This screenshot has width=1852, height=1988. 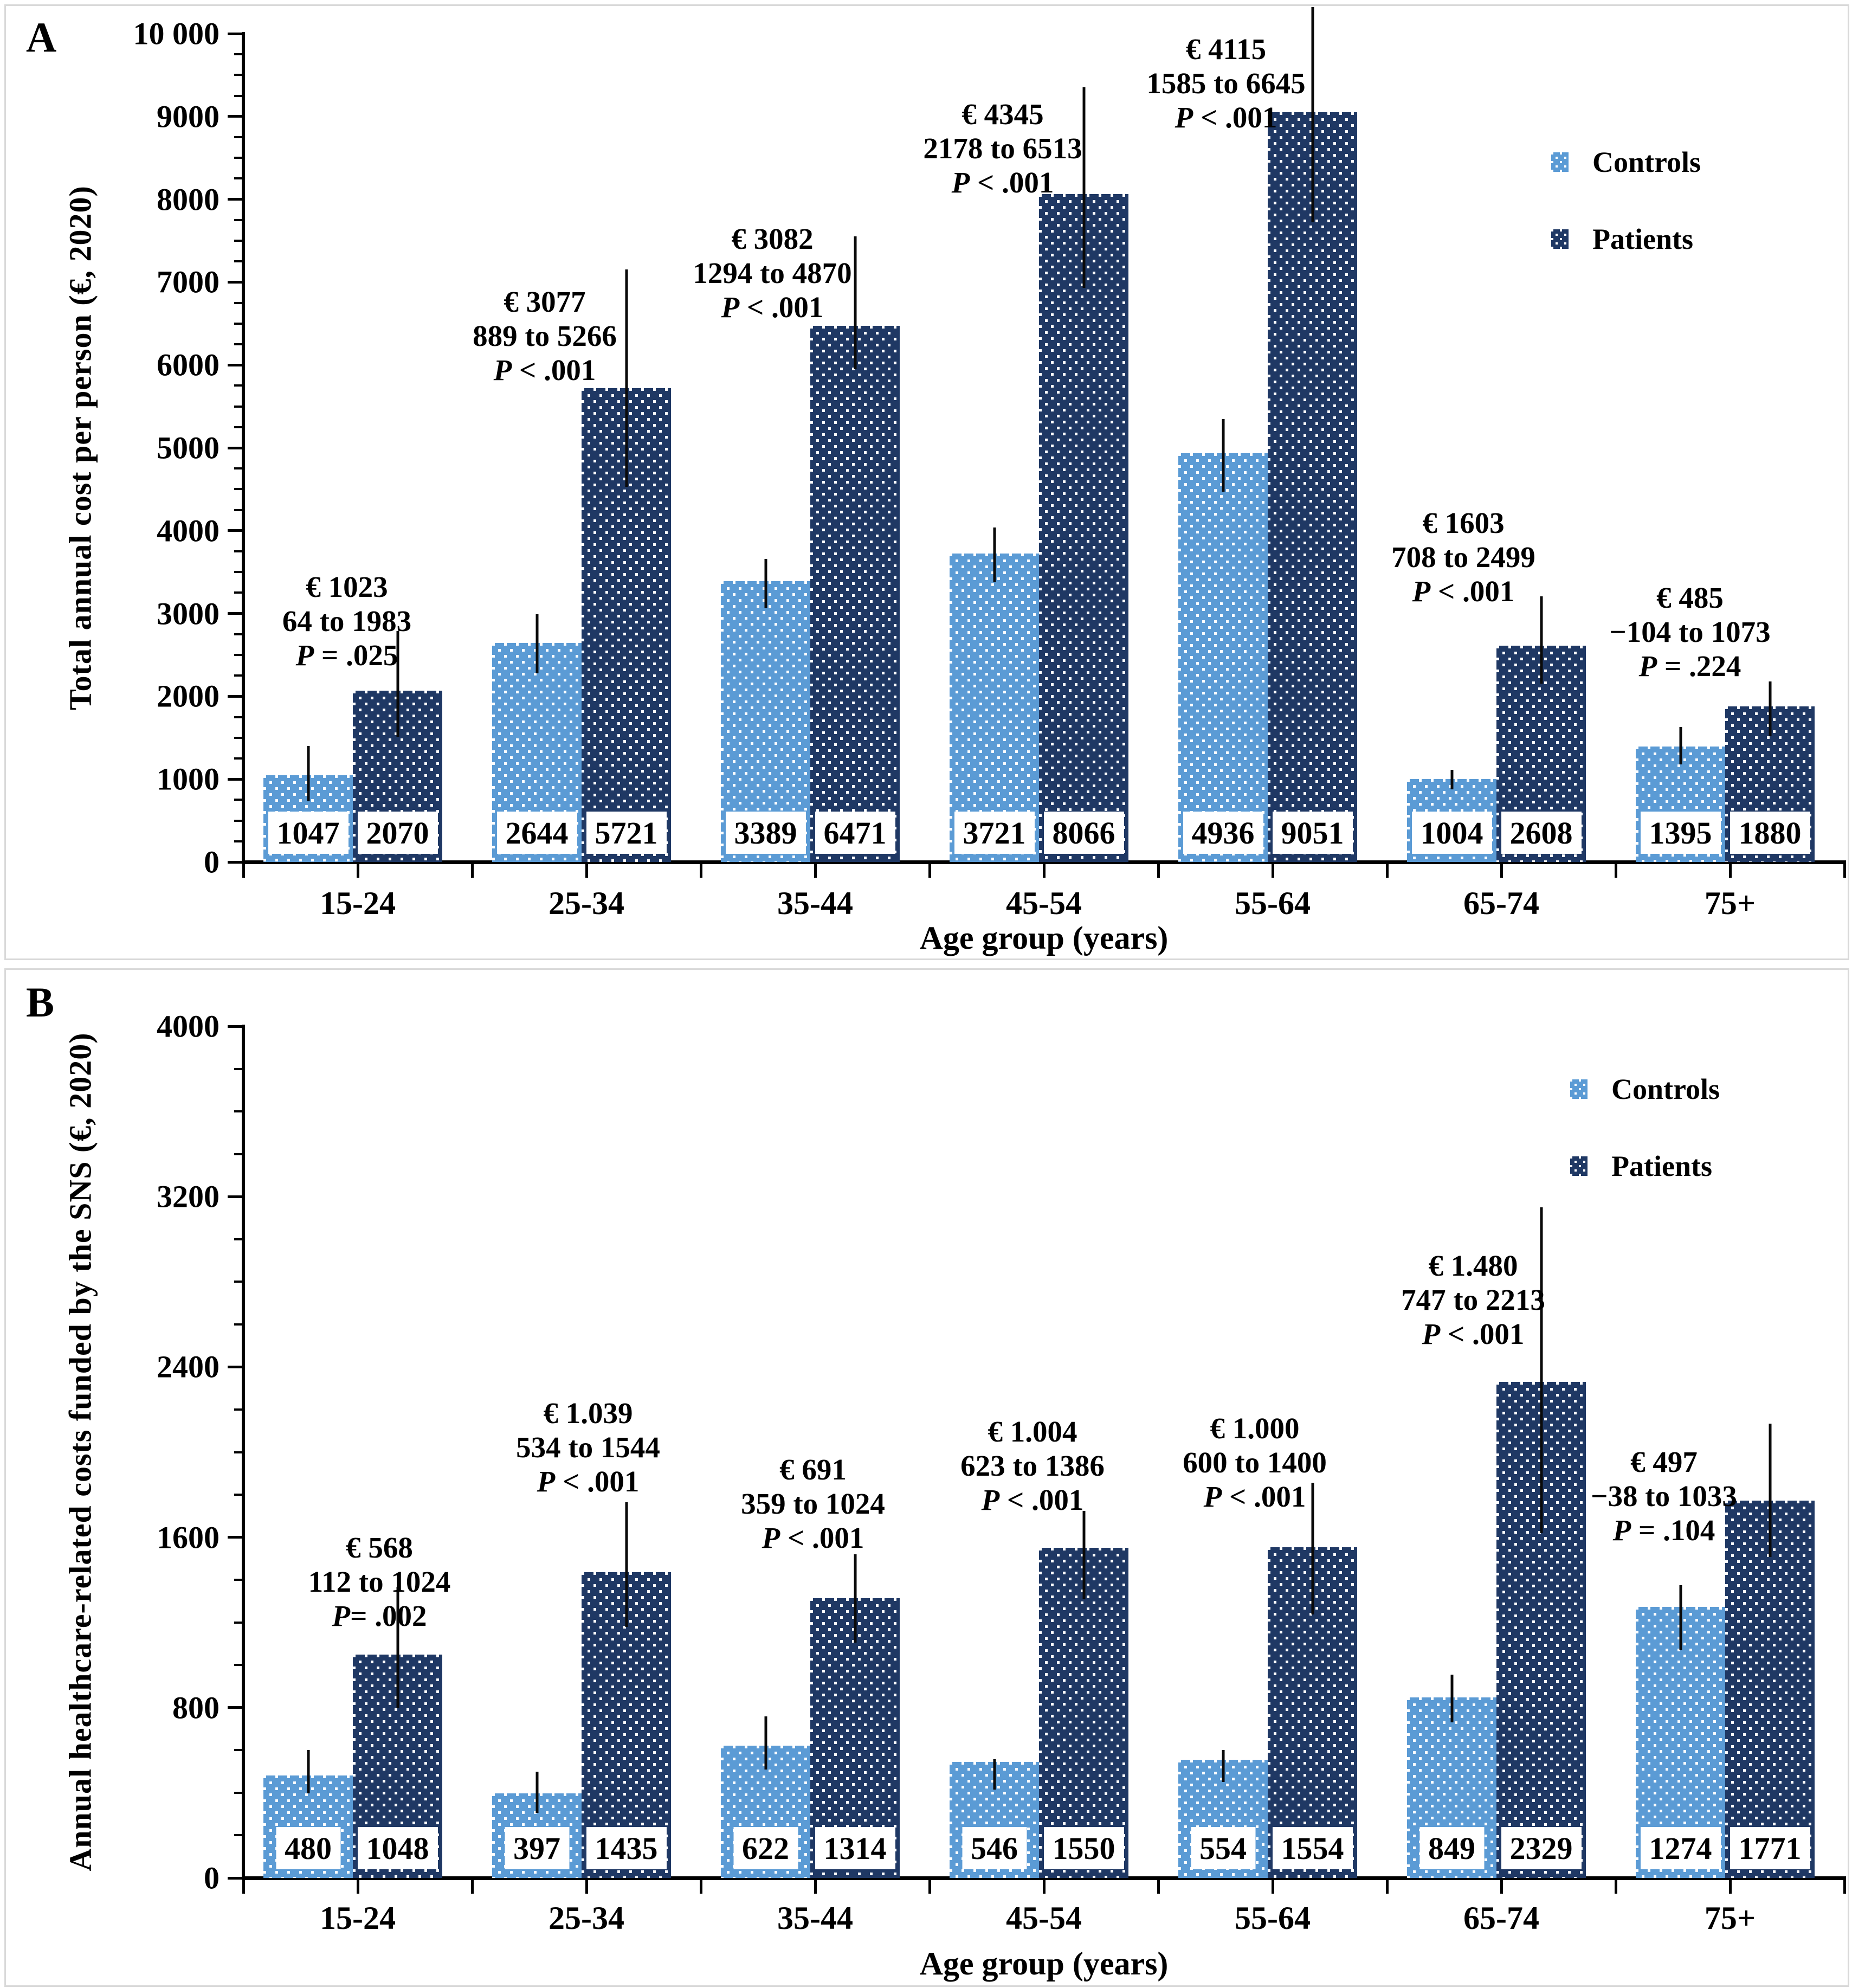 What do you see at coordinates (855, 1848) in the screenshot?
I see `panel-b-value-label-patients-35-44: 1314` at bounding box center [855, 1848].